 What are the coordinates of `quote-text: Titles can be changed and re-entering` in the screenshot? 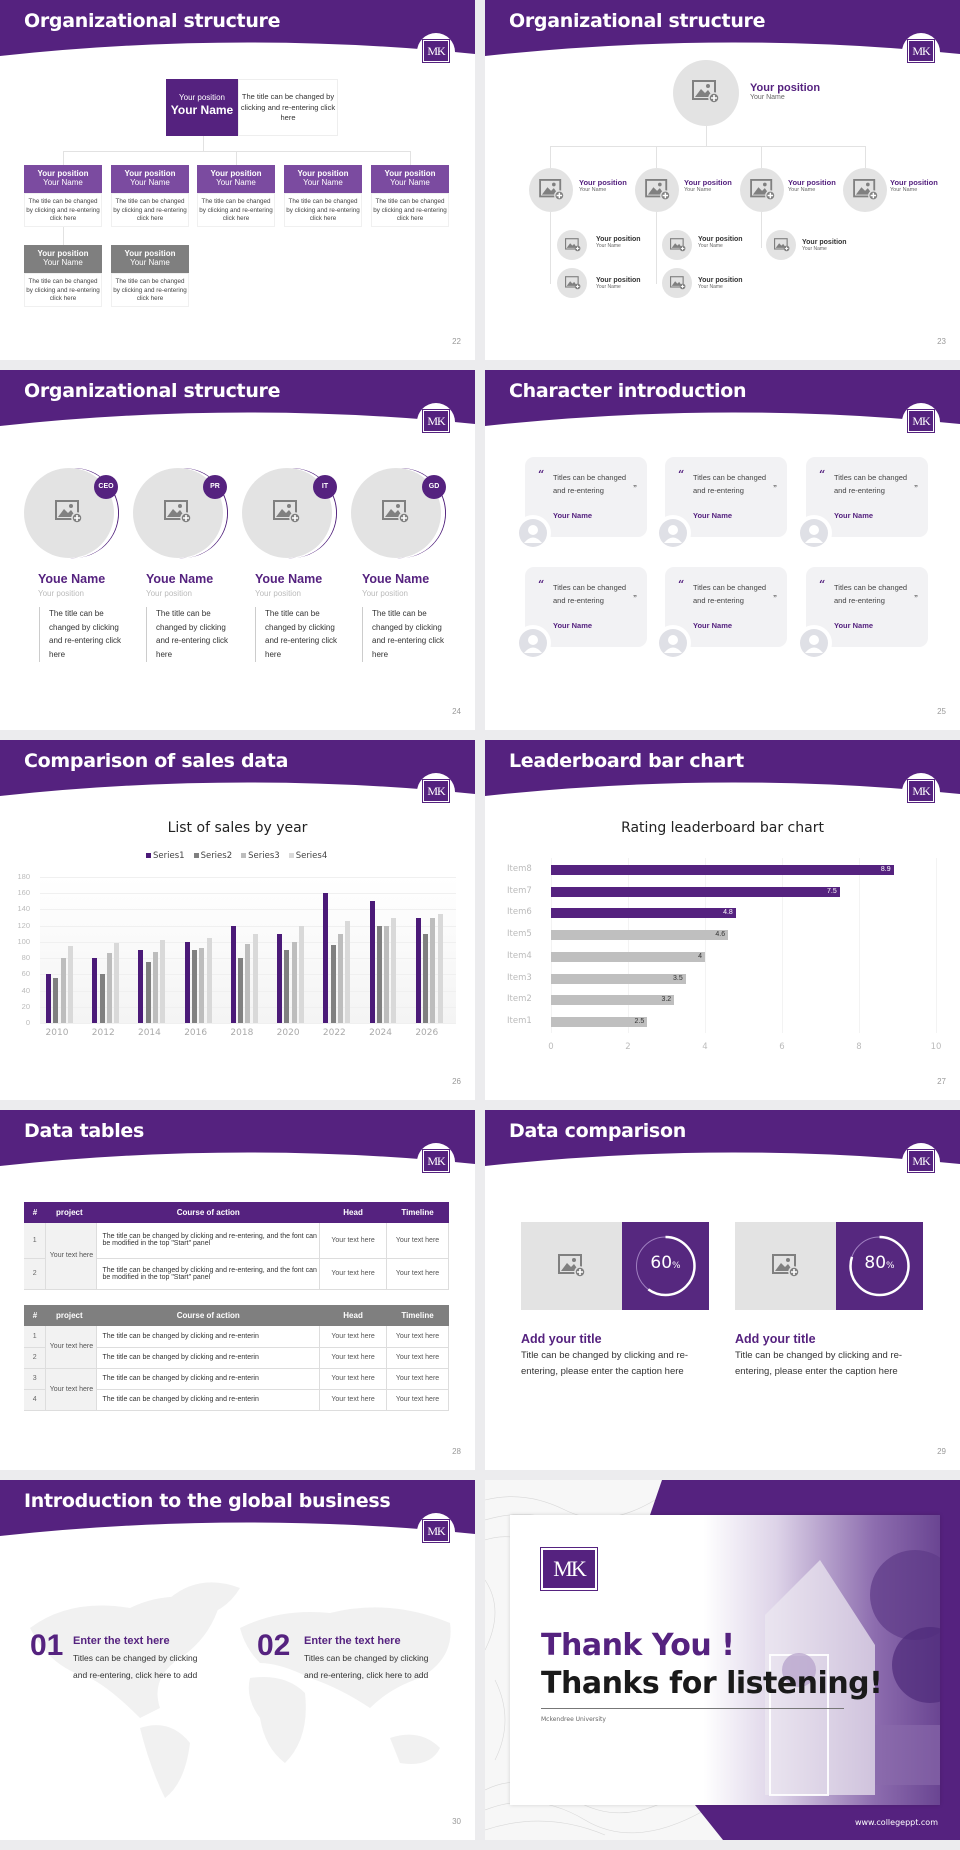 It's located at (730, 484).